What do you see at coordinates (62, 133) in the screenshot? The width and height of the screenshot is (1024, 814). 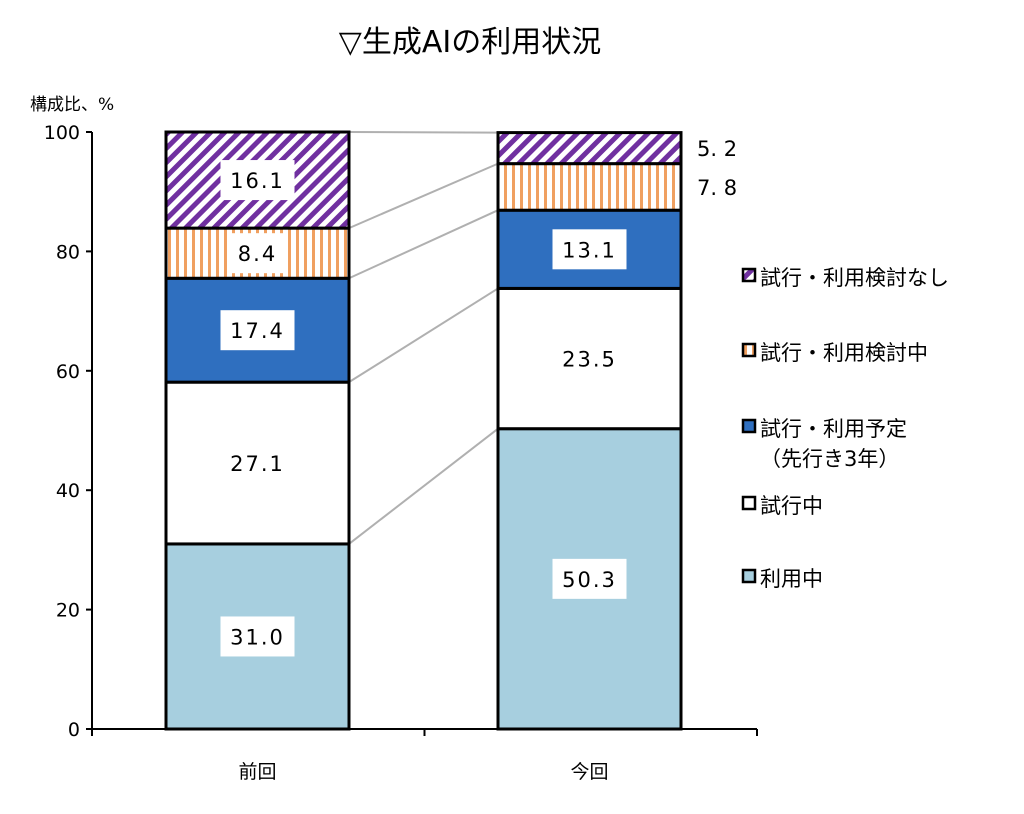 I see `y-tick-label: 100` at bounding box center [62, 133].